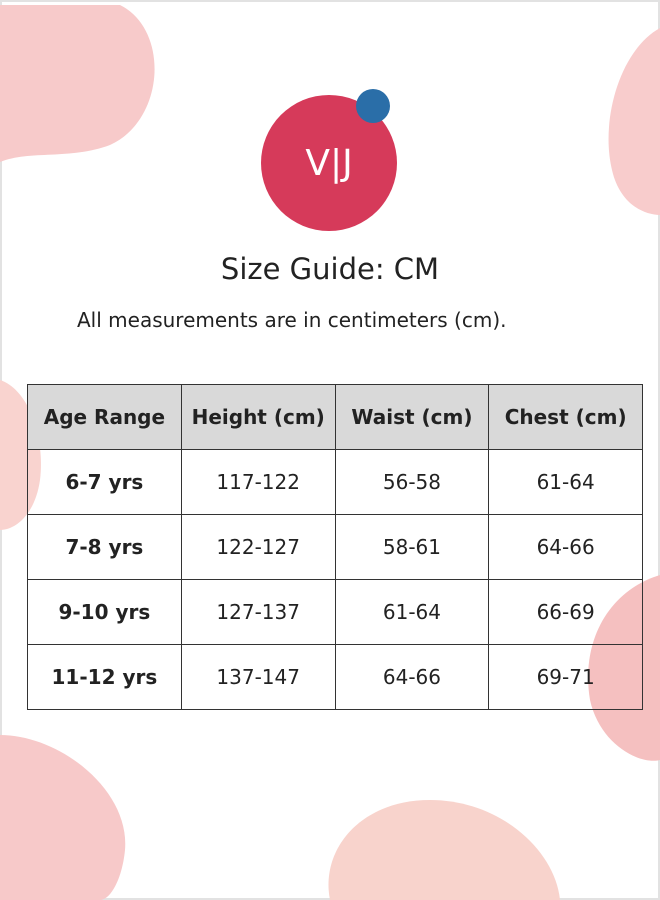 Image resolution: width=660 pixels, height=900 pixels. I want to click on column-header: Age Range, so click(104, 417).